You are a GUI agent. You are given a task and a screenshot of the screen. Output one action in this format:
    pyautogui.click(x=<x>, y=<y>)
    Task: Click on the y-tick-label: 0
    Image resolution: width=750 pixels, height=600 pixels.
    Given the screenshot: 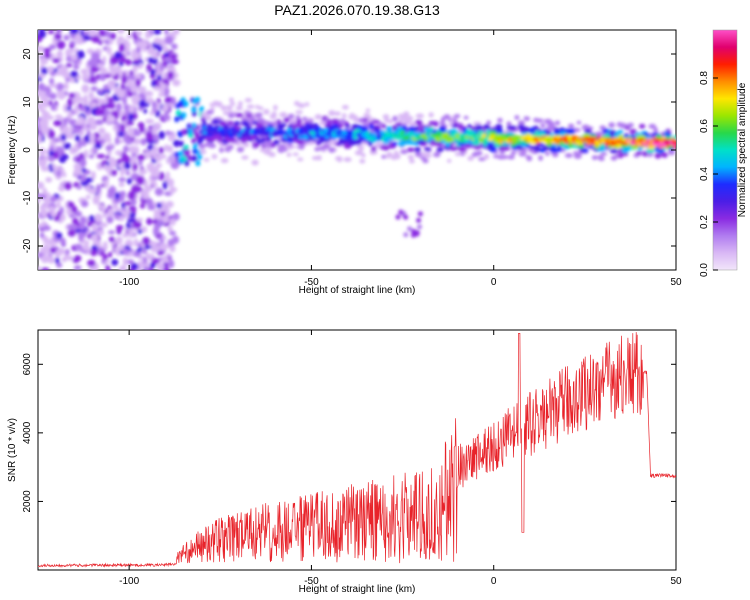 What is the action you would take?
    pyautogui.click(x=27, y=150)
    